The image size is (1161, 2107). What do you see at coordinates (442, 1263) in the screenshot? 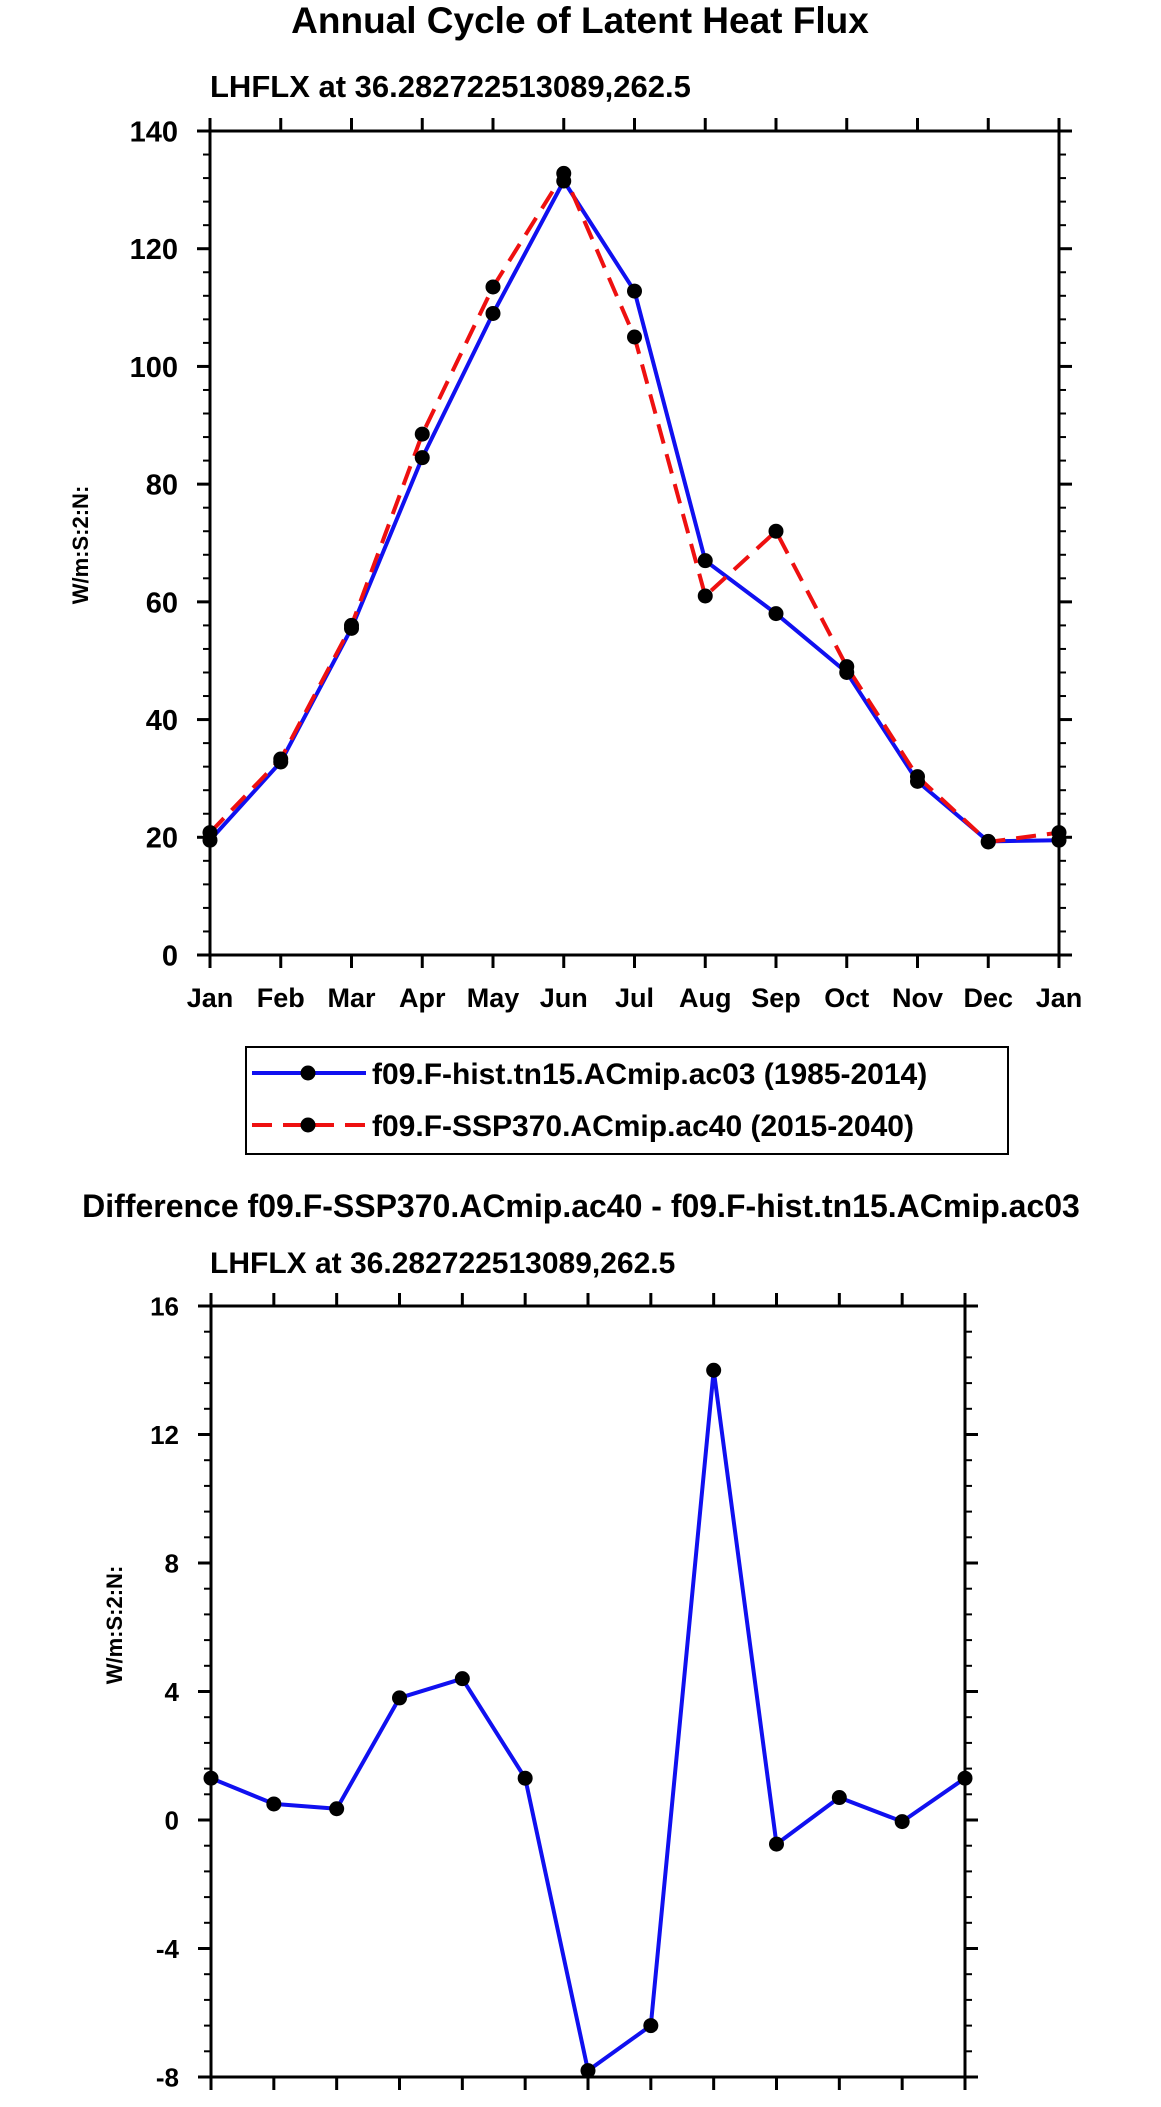
I see `chart2-subtitle: LHFLX at 36.282722513089,262.5` at bounding box center [442, 1263].